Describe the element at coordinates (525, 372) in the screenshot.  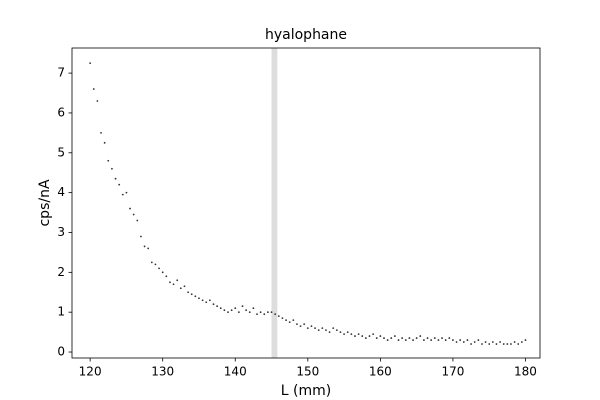
I see `x-tick-label: 180` at that location.